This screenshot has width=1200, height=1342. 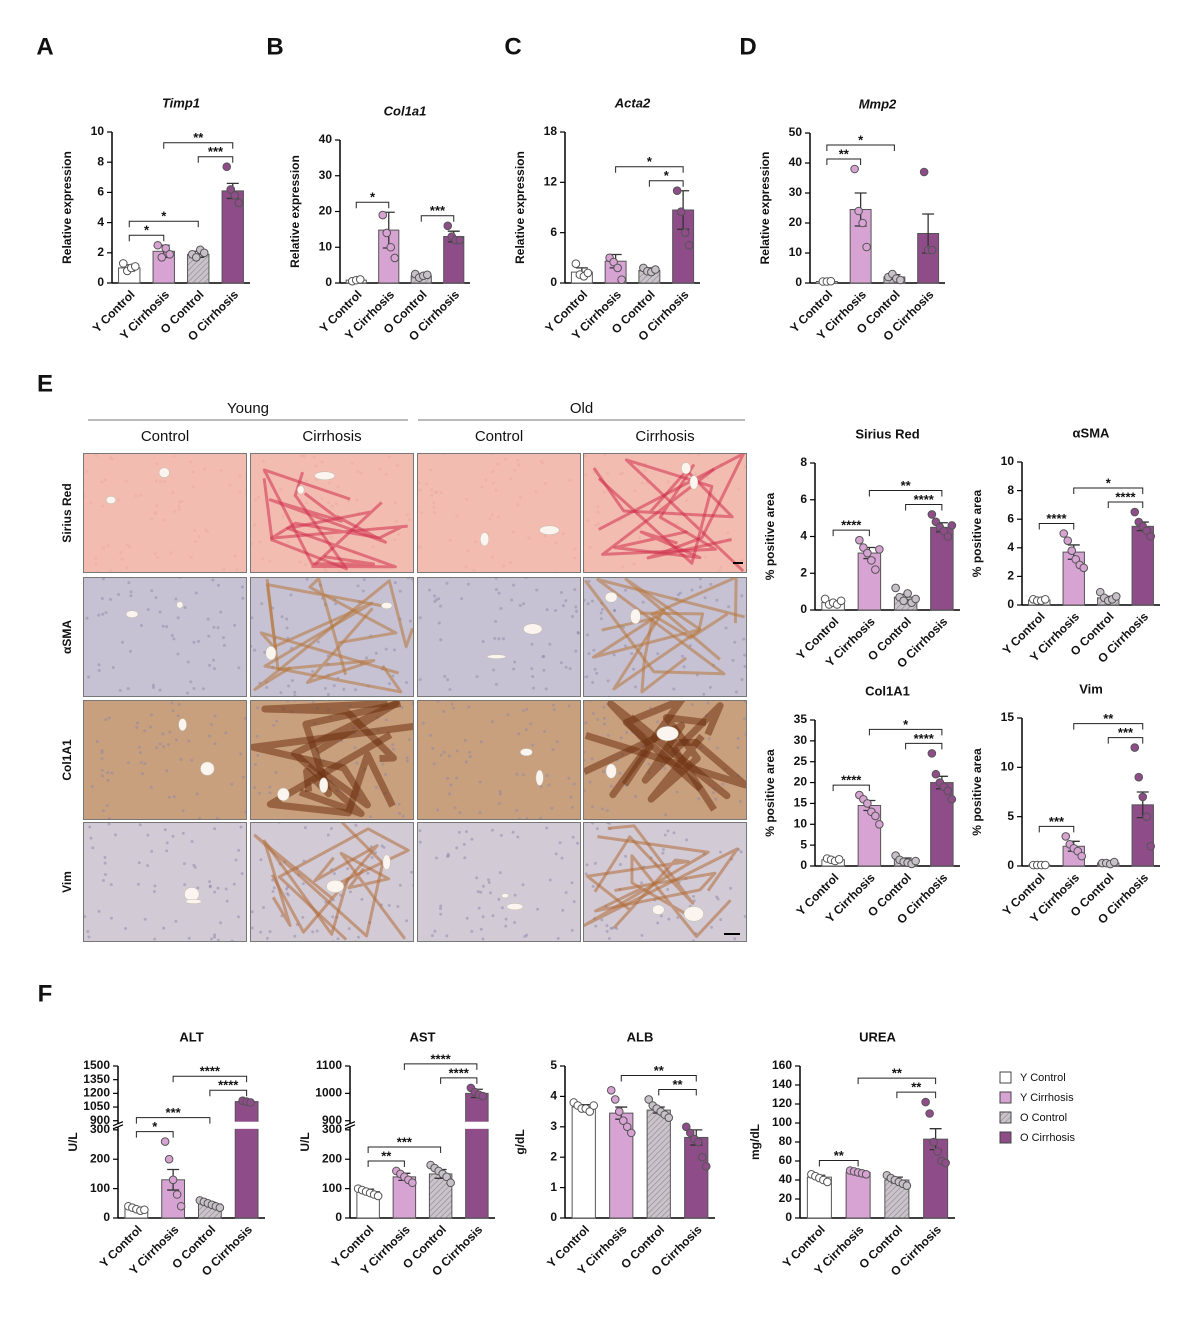 I want to click on significance-bracket, so click(x=459, y=1080).